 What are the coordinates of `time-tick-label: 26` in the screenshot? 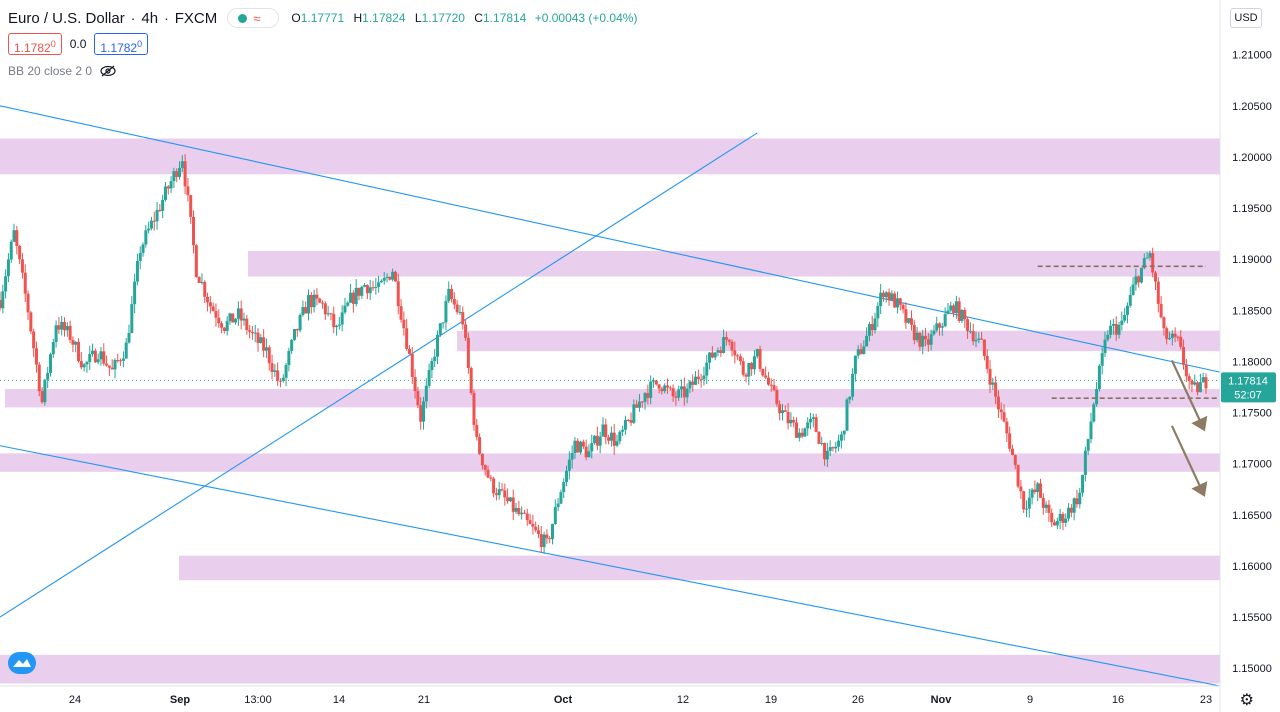 It's located at (858, 700).